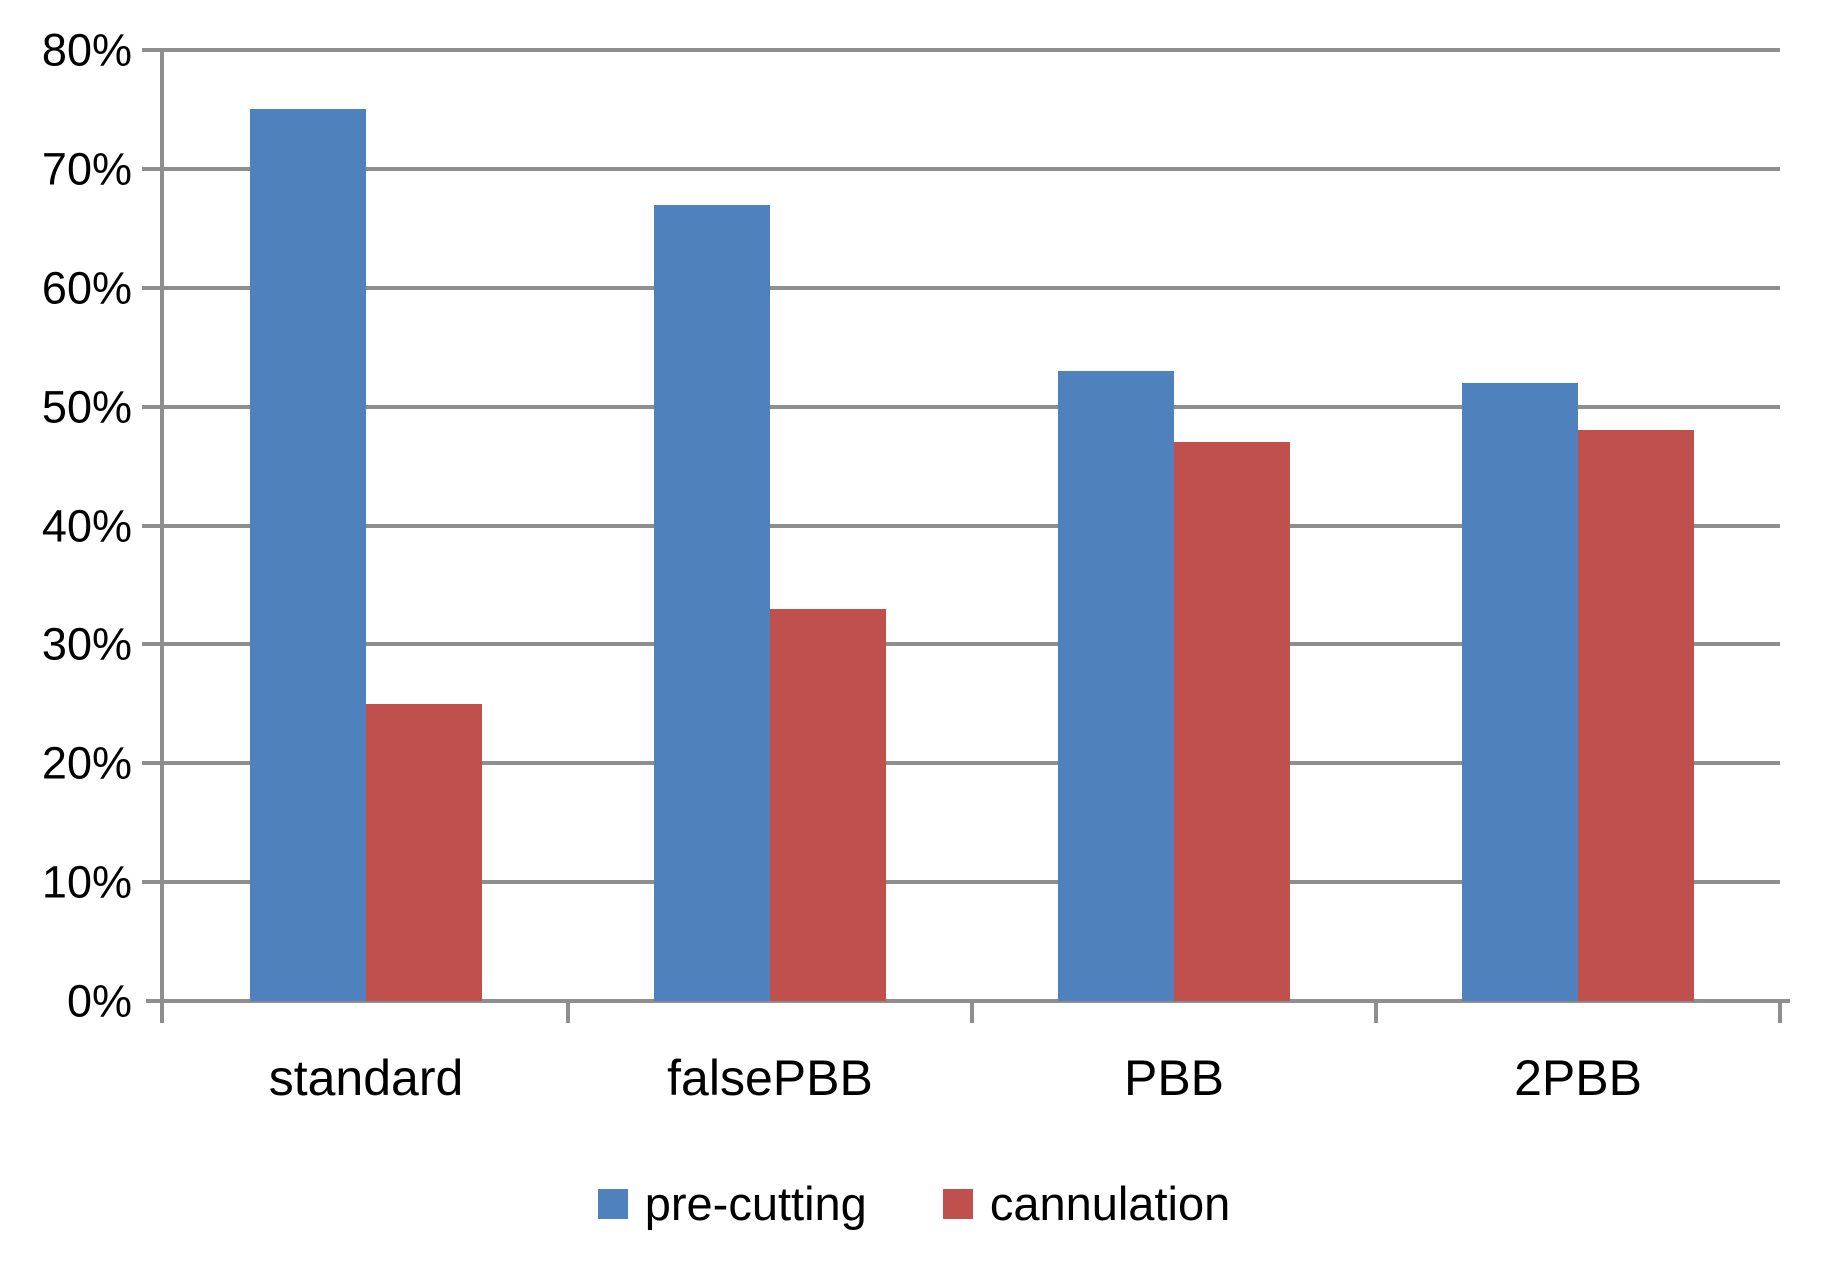  I want to click on y-axis-label-10: 10%, so click(86, 882).